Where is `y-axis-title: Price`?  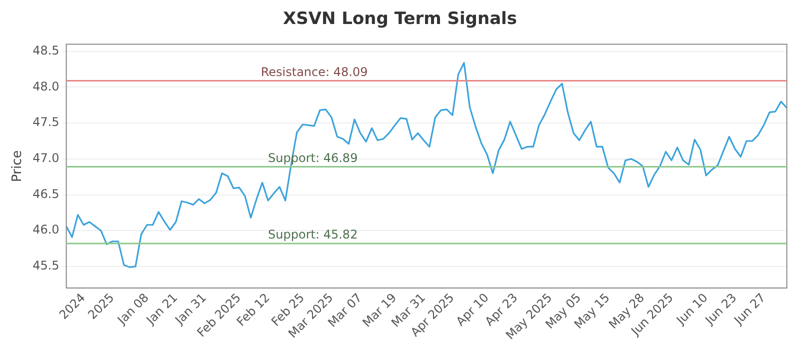 y-axis-title: Price is located at coordinates (18, 166).